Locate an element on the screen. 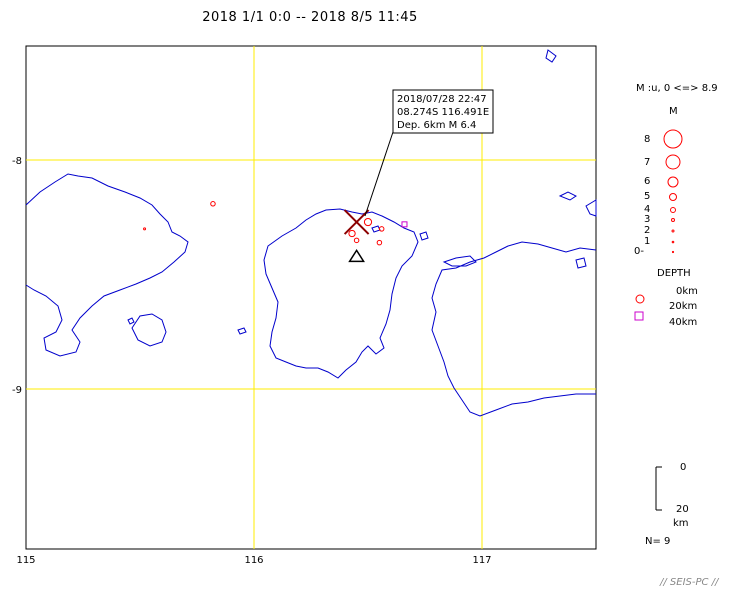 Image resolution: width=751 pixels, height=593 pixels. coast-bali is located at coordinates (107, 265).